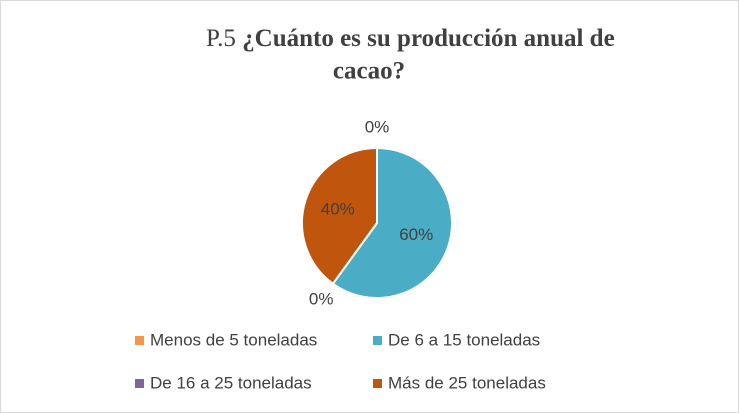 The width and height of the screenshot is (739, 413). Describe the element at coordinates (464, 339) in the screenshot. I see `legend-label: De 6 a 15 toneladas` at that location.